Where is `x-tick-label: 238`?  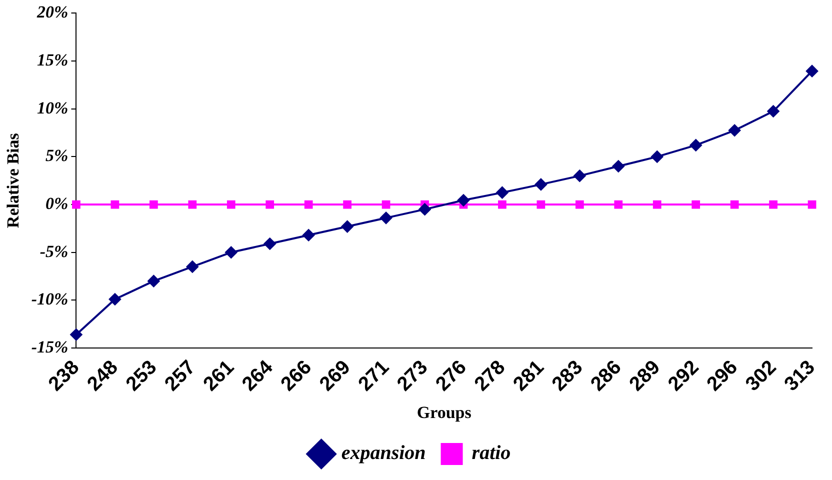 x-tick-label: 238 is located at coordinates (64, 376).